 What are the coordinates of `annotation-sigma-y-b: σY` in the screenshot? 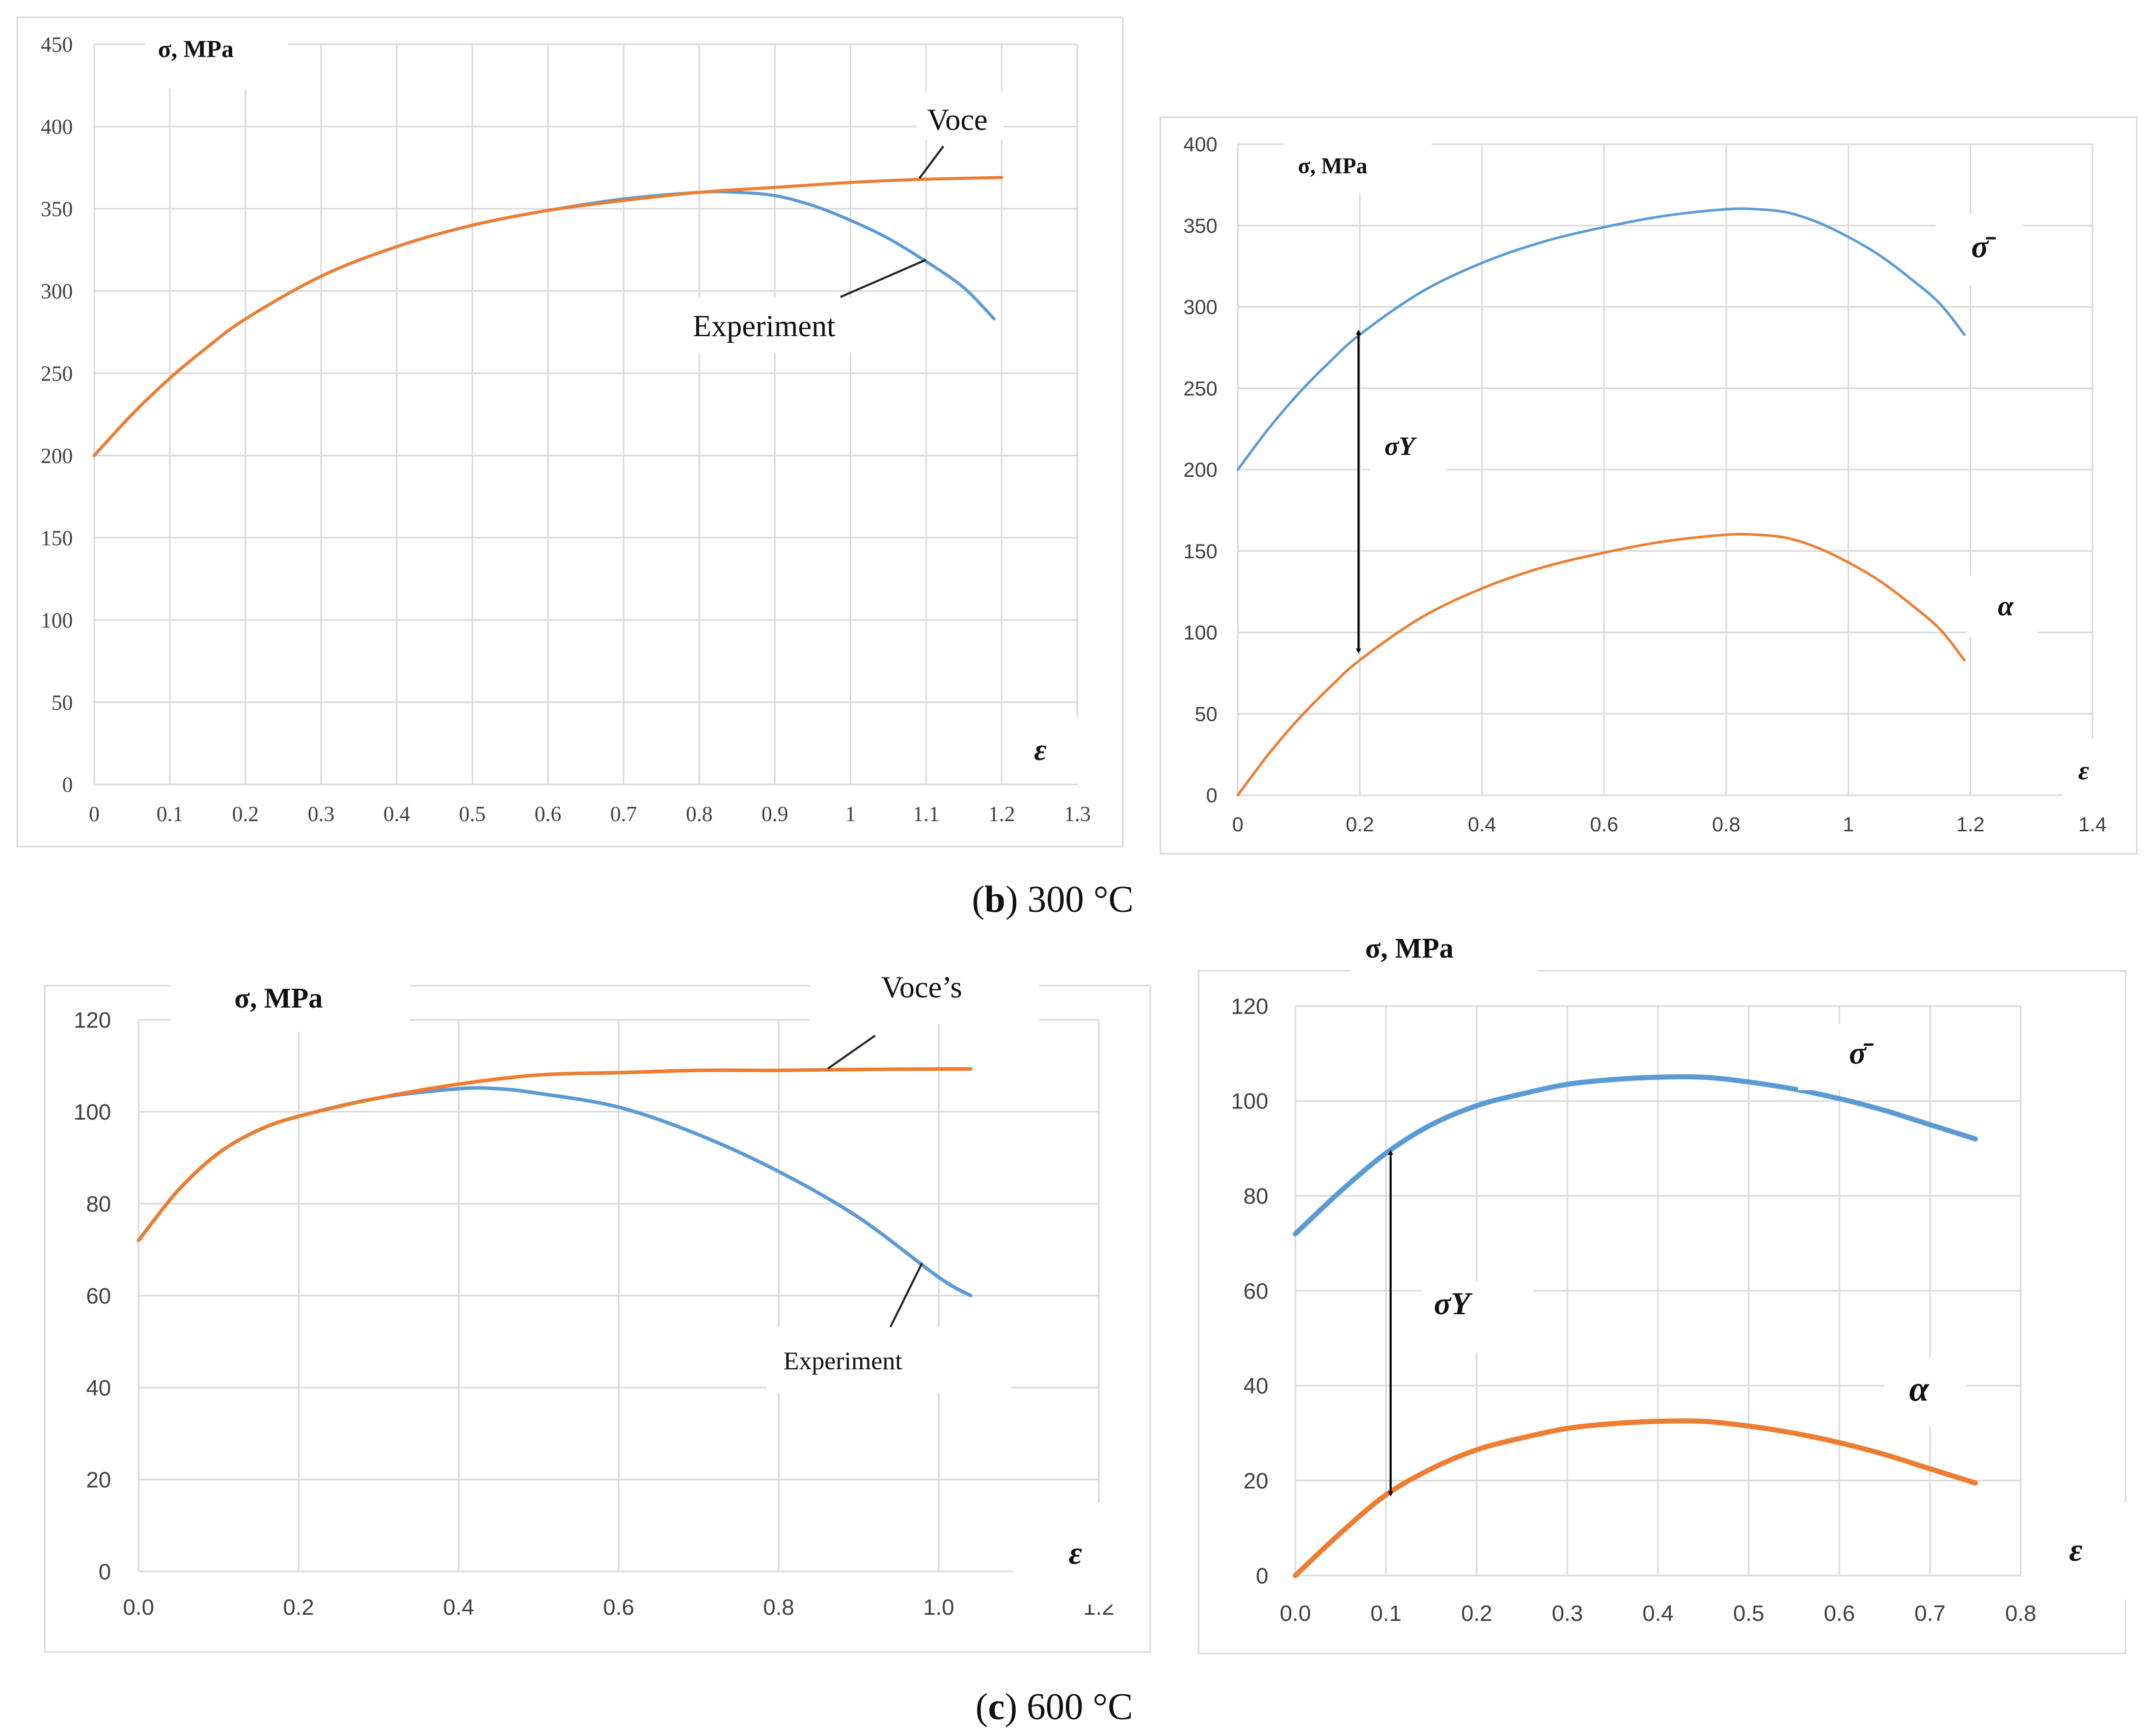 It's located at (1400, 446).